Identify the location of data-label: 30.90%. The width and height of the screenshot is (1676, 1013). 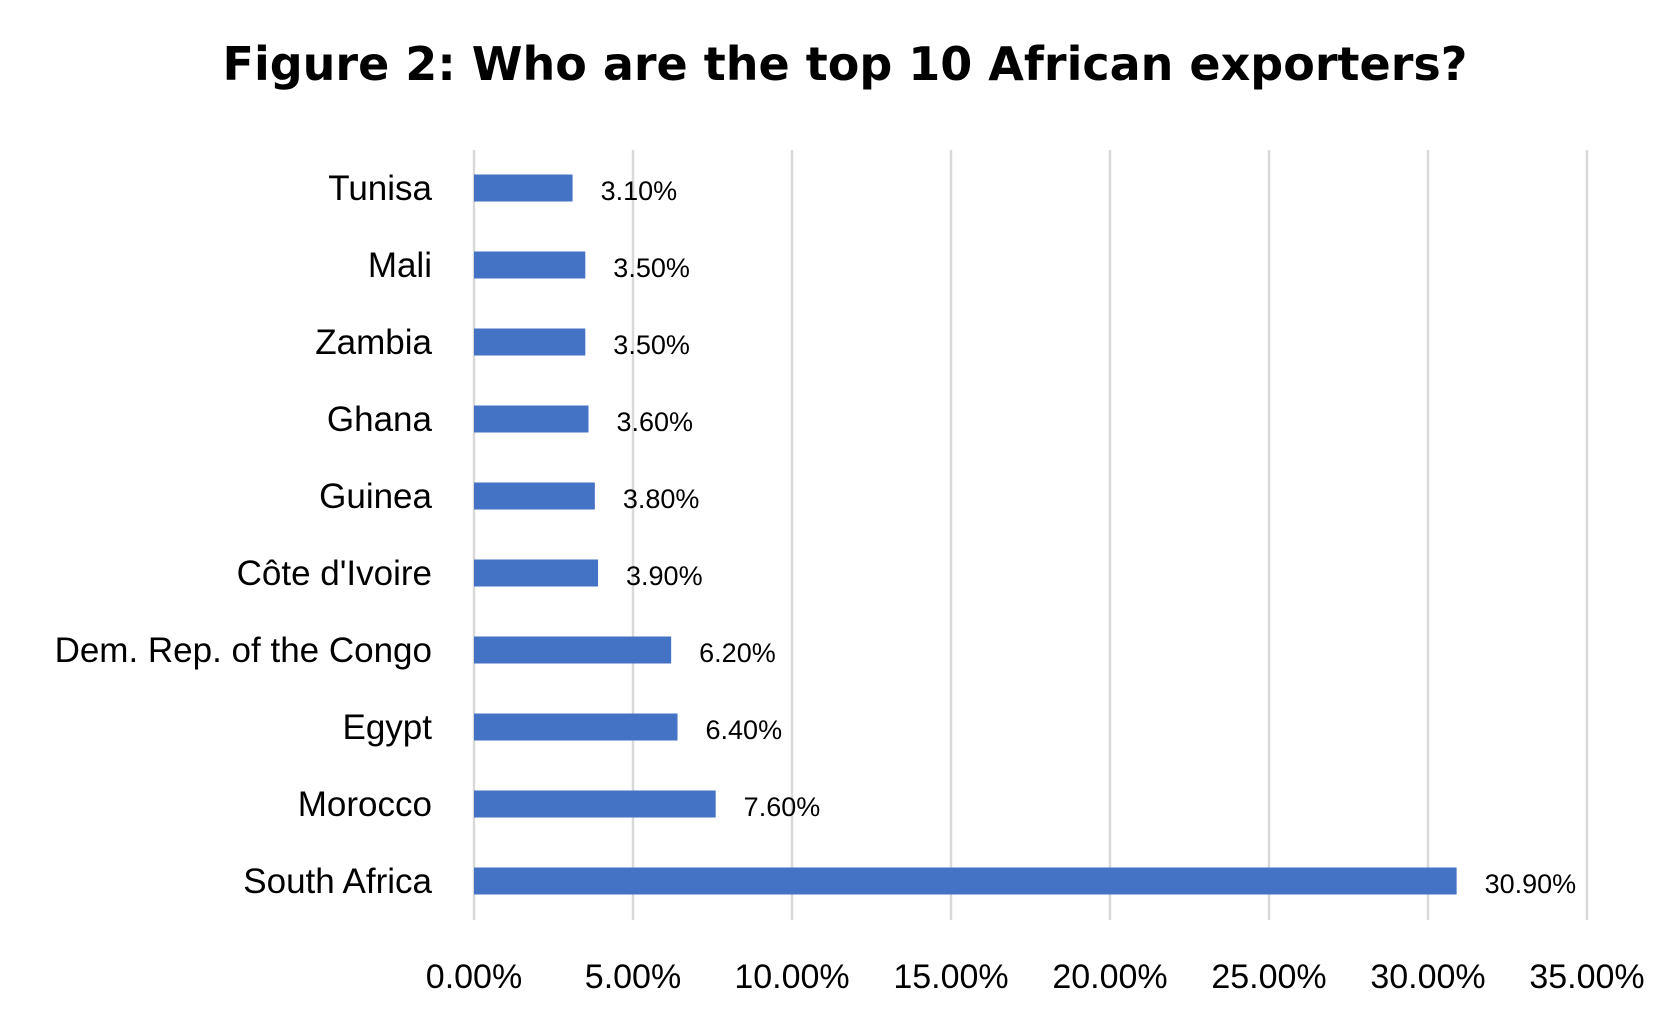
(1531, 884).